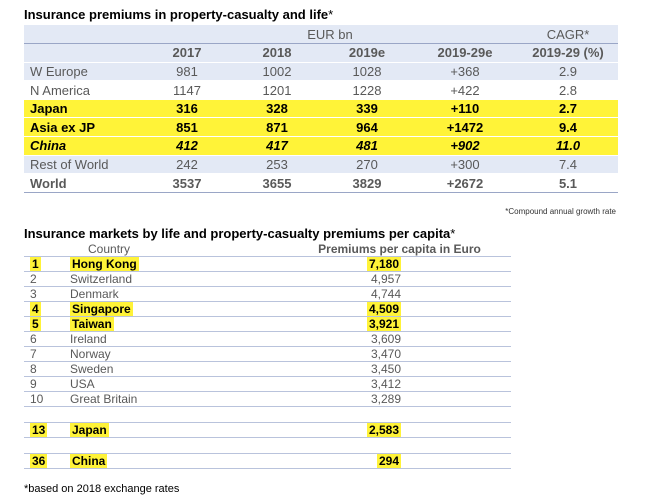 This screenshot has height=504, width=646. I want to click on cell: 3655, so click(277, 183).